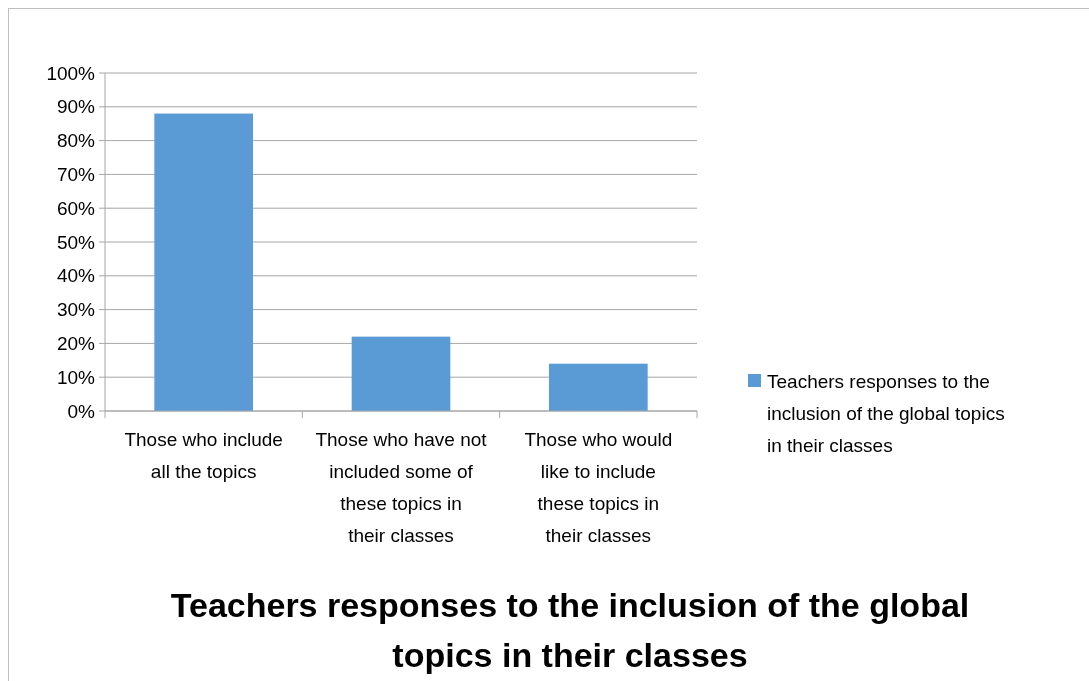  What do you see at coordinates (76, 344) in the screenshot?
I see `y-tick-label: 20%` at bounding box center [76, 344].